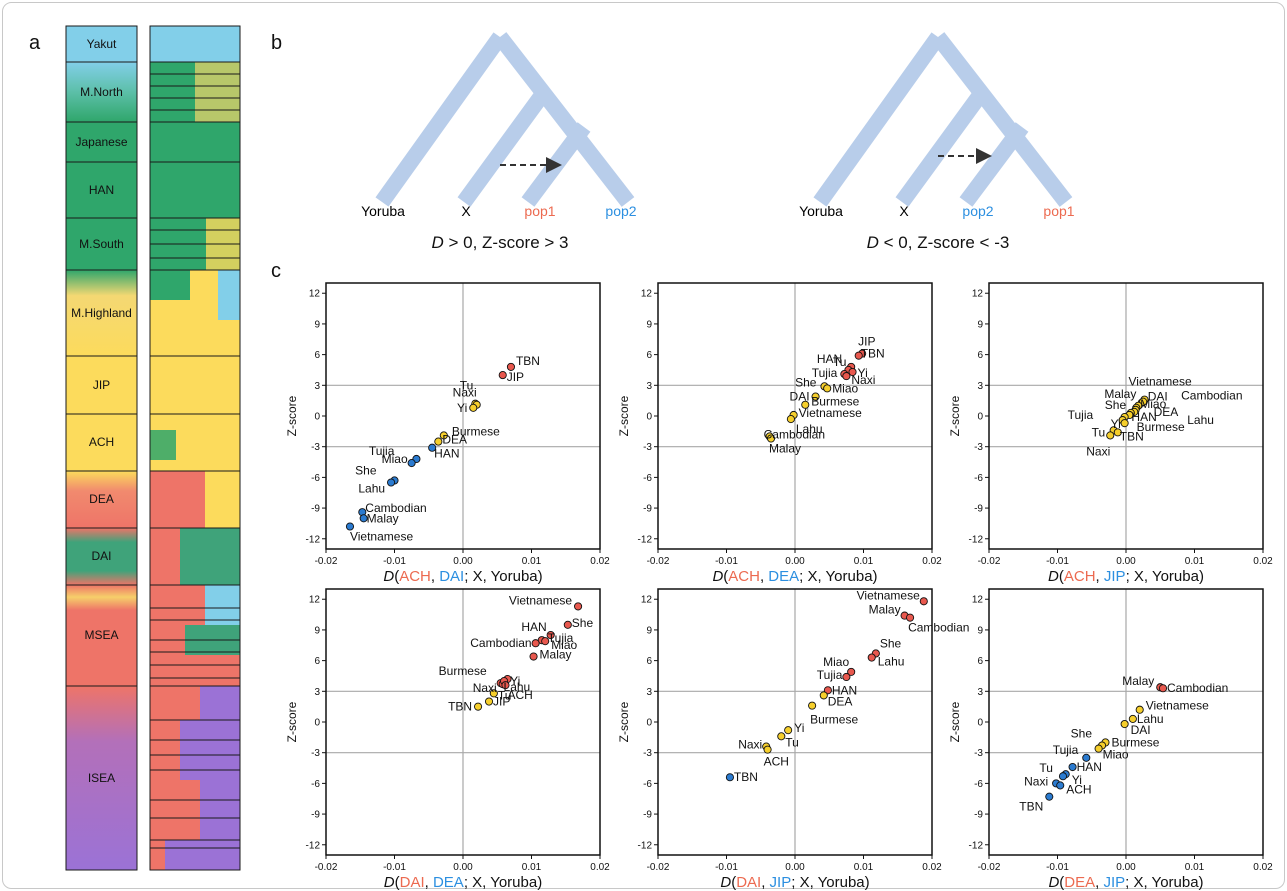  I want to click on tree-diagram-left: Yoruba X pop1 pop2 D > 0, Z-score > 3, so click(499, 142).